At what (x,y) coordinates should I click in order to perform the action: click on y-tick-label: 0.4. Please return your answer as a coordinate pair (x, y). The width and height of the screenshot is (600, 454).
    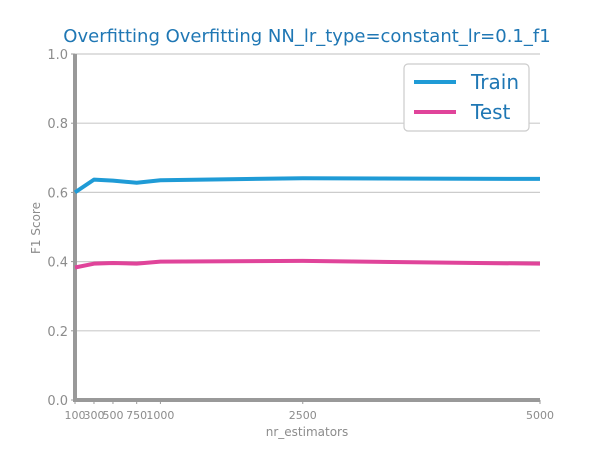
    Looking at the image, I should click on (57, 263).